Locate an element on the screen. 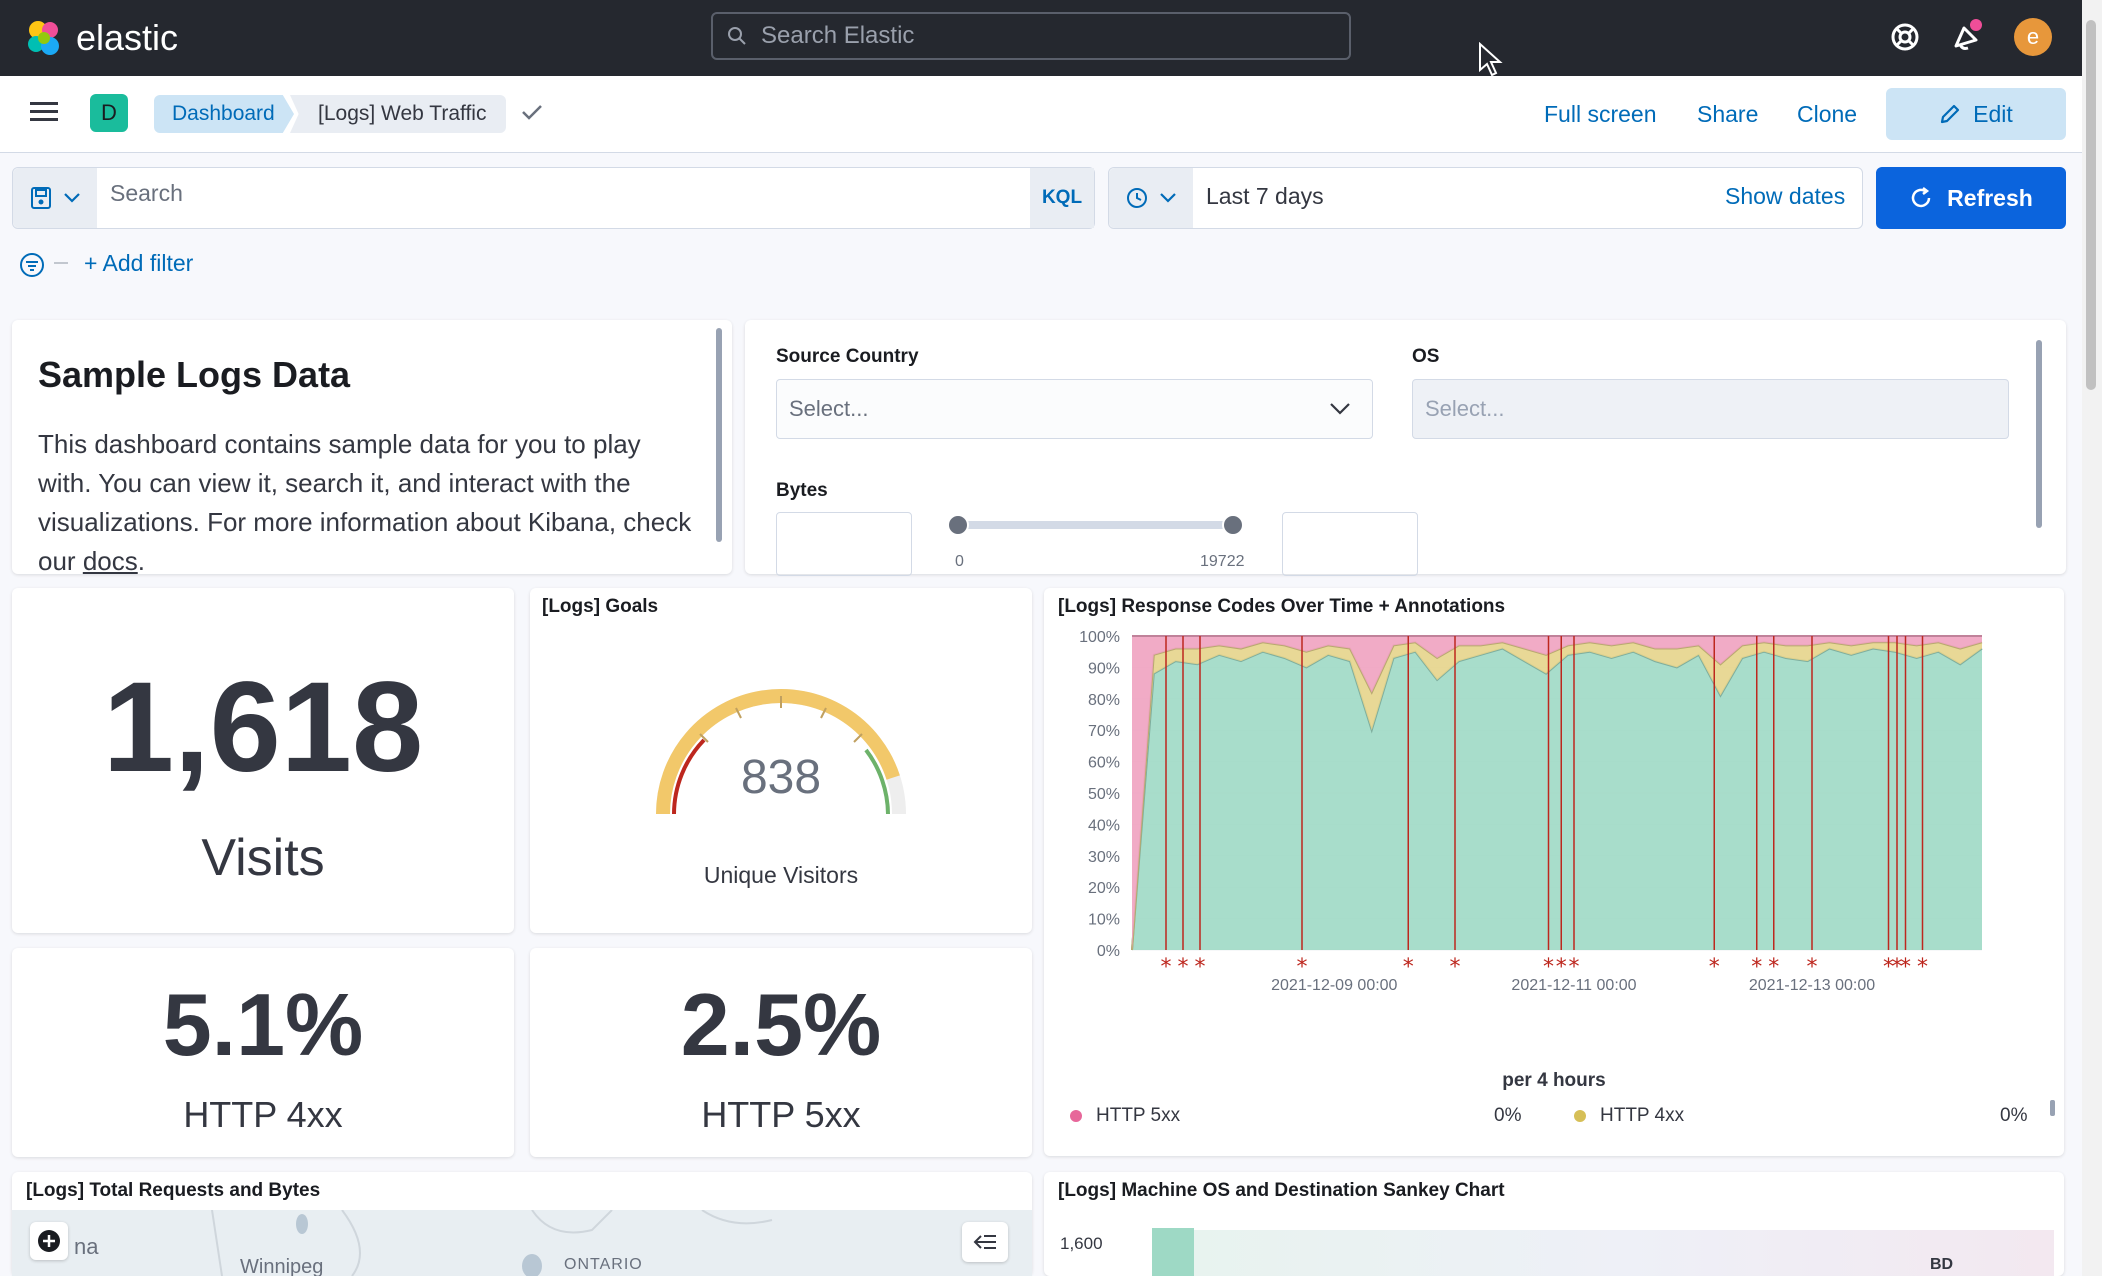  refresh-button: Refresh is located at coordinates (1971, 198).